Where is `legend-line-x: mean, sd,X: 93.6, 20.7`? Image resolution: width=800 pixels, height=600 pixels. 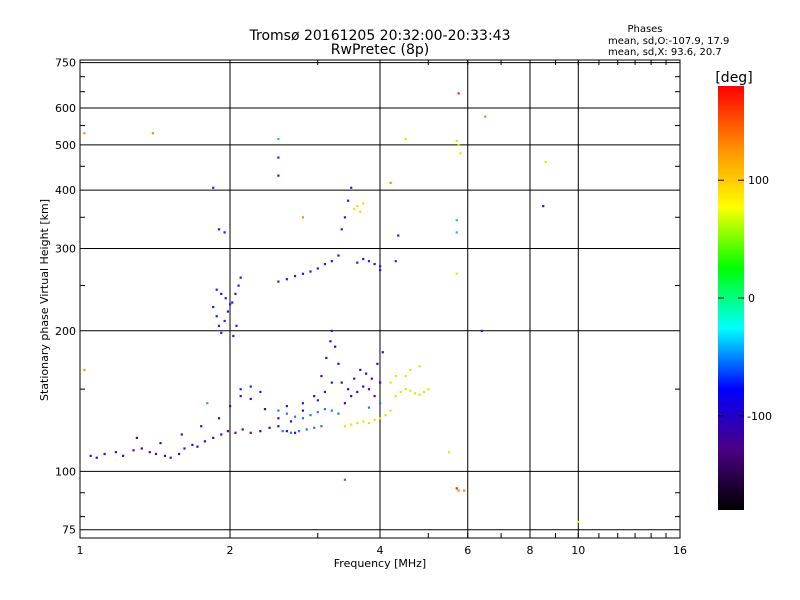 legend-line-x: mean, sd,X: 93.6, 20.7 is located at coordinates (665, 52).